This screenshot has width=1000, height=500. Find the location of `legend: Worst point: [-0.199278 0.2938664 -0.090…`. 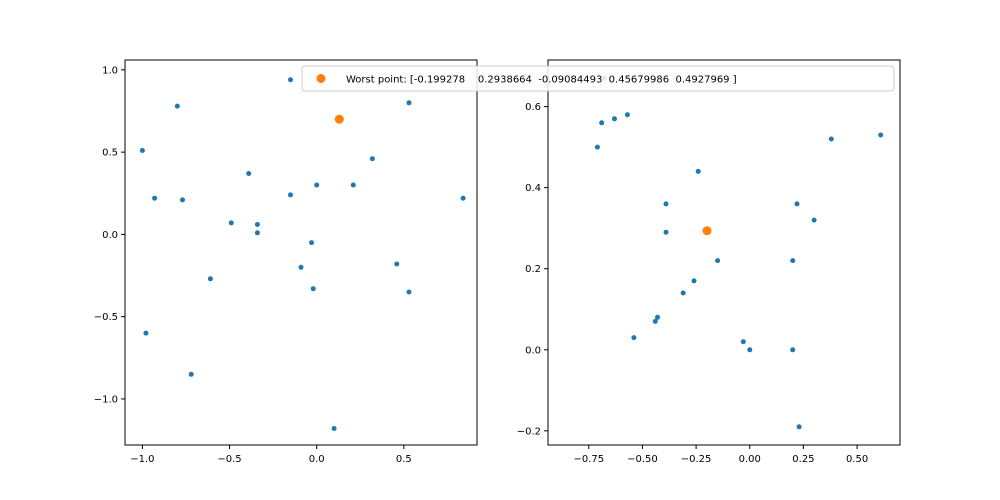

legend: Worst point: [-0.199278 0.2938664 -0.090… is located at coordinates (598, 78).